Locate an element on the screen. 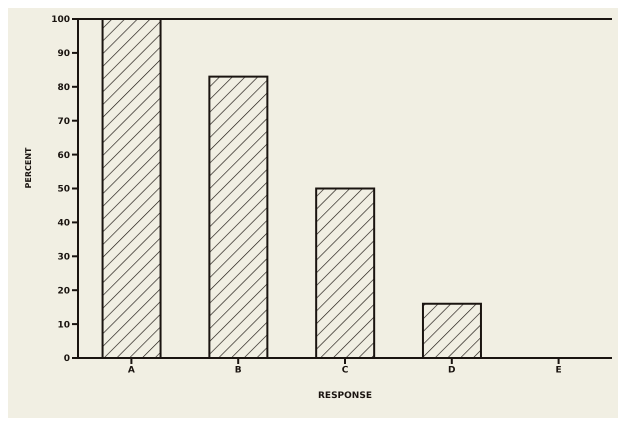 This screenshot has width=626, height=426. y-tick-label: 20 is located at coordinates (63, 291).